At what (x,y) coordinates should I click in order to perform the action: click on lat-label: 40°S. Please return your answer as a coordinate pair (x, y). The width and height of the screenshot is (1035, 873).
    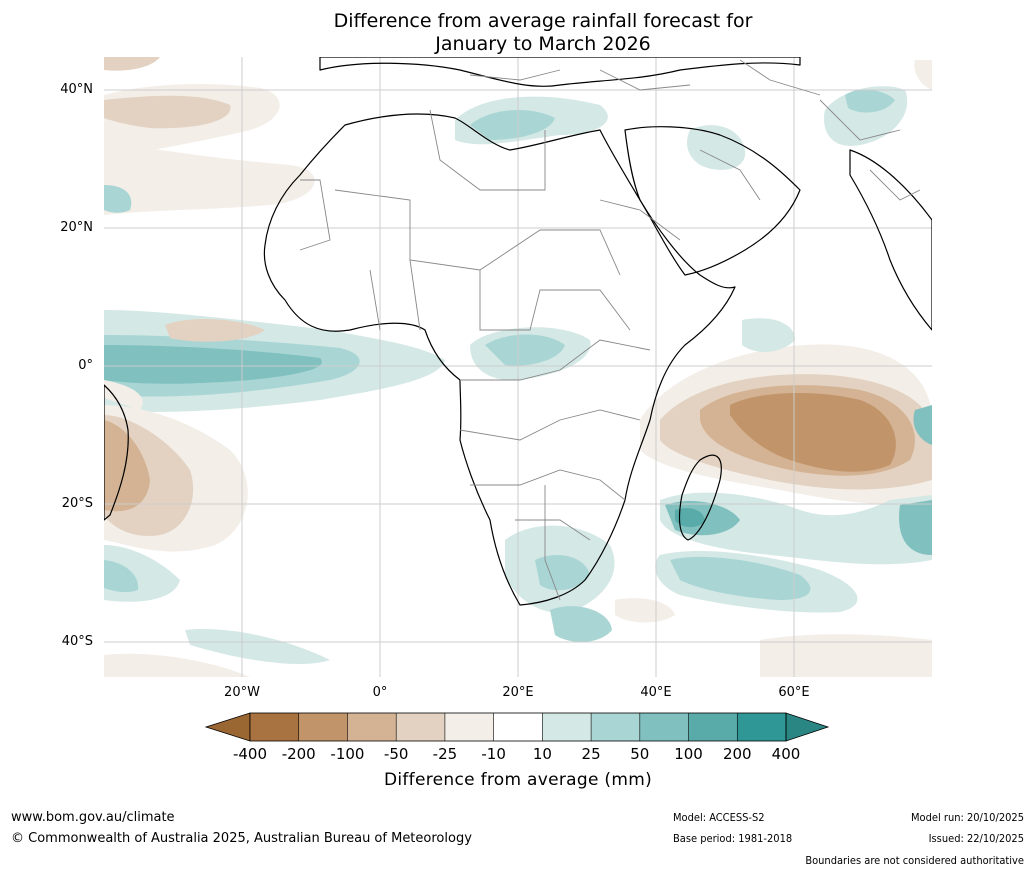
    Looking at the image, I should click on (77, 641).